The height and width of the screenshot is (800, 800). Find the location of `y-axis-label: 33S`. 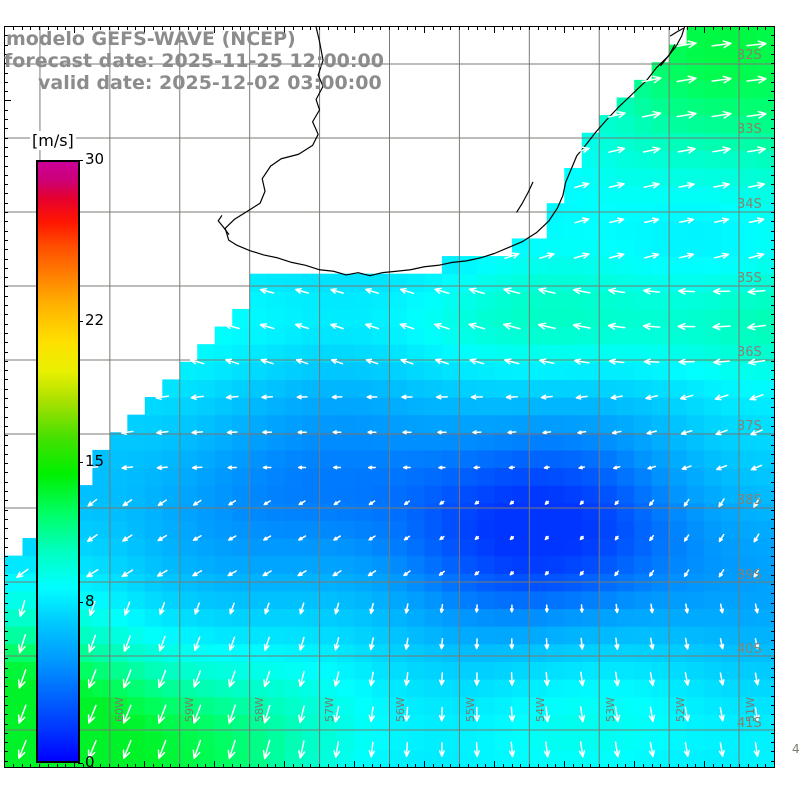

y-axis-label: 33S is located at coordinates (749, 130).